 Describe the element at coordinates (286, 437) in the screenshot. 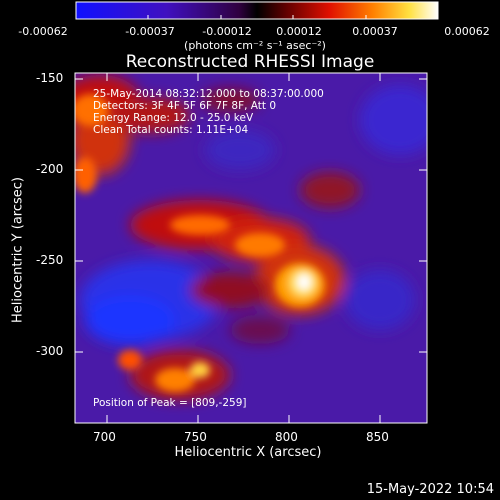

I see `x-tick-label: 800` at that location.